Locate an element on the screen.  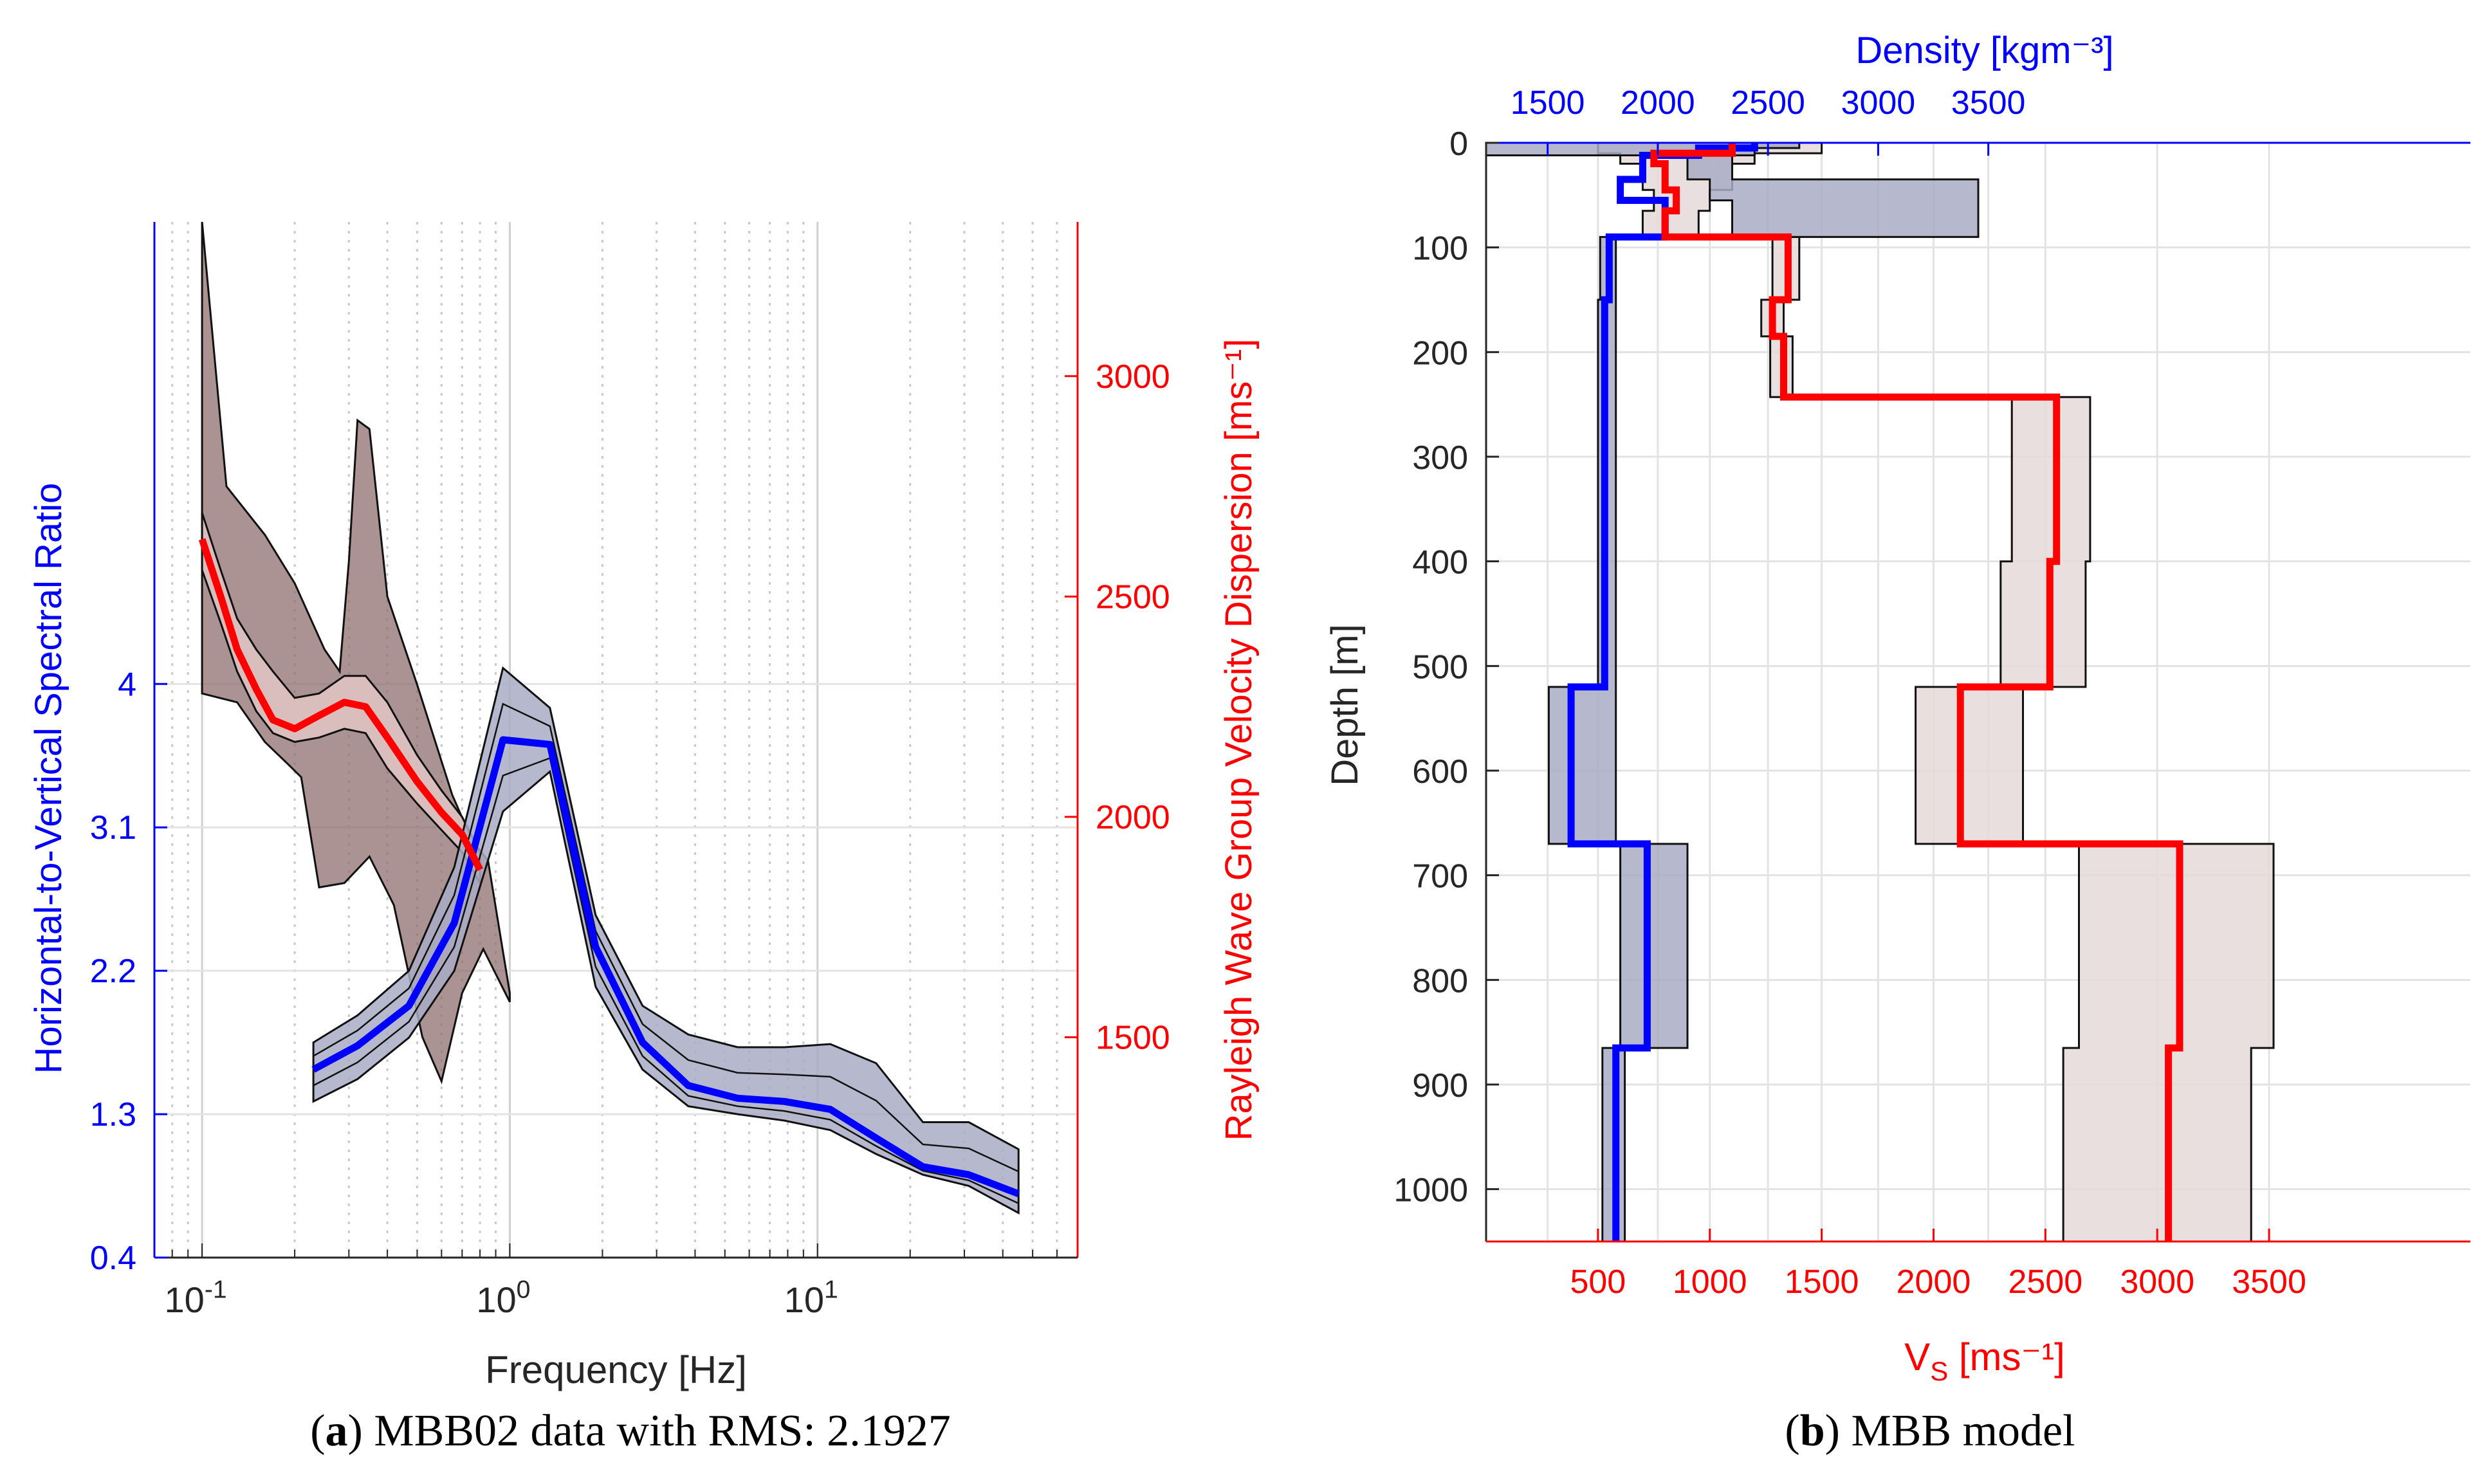
bottom-axis-label: VS [ms⁻¹] is located at coordinates (1984, 1361).